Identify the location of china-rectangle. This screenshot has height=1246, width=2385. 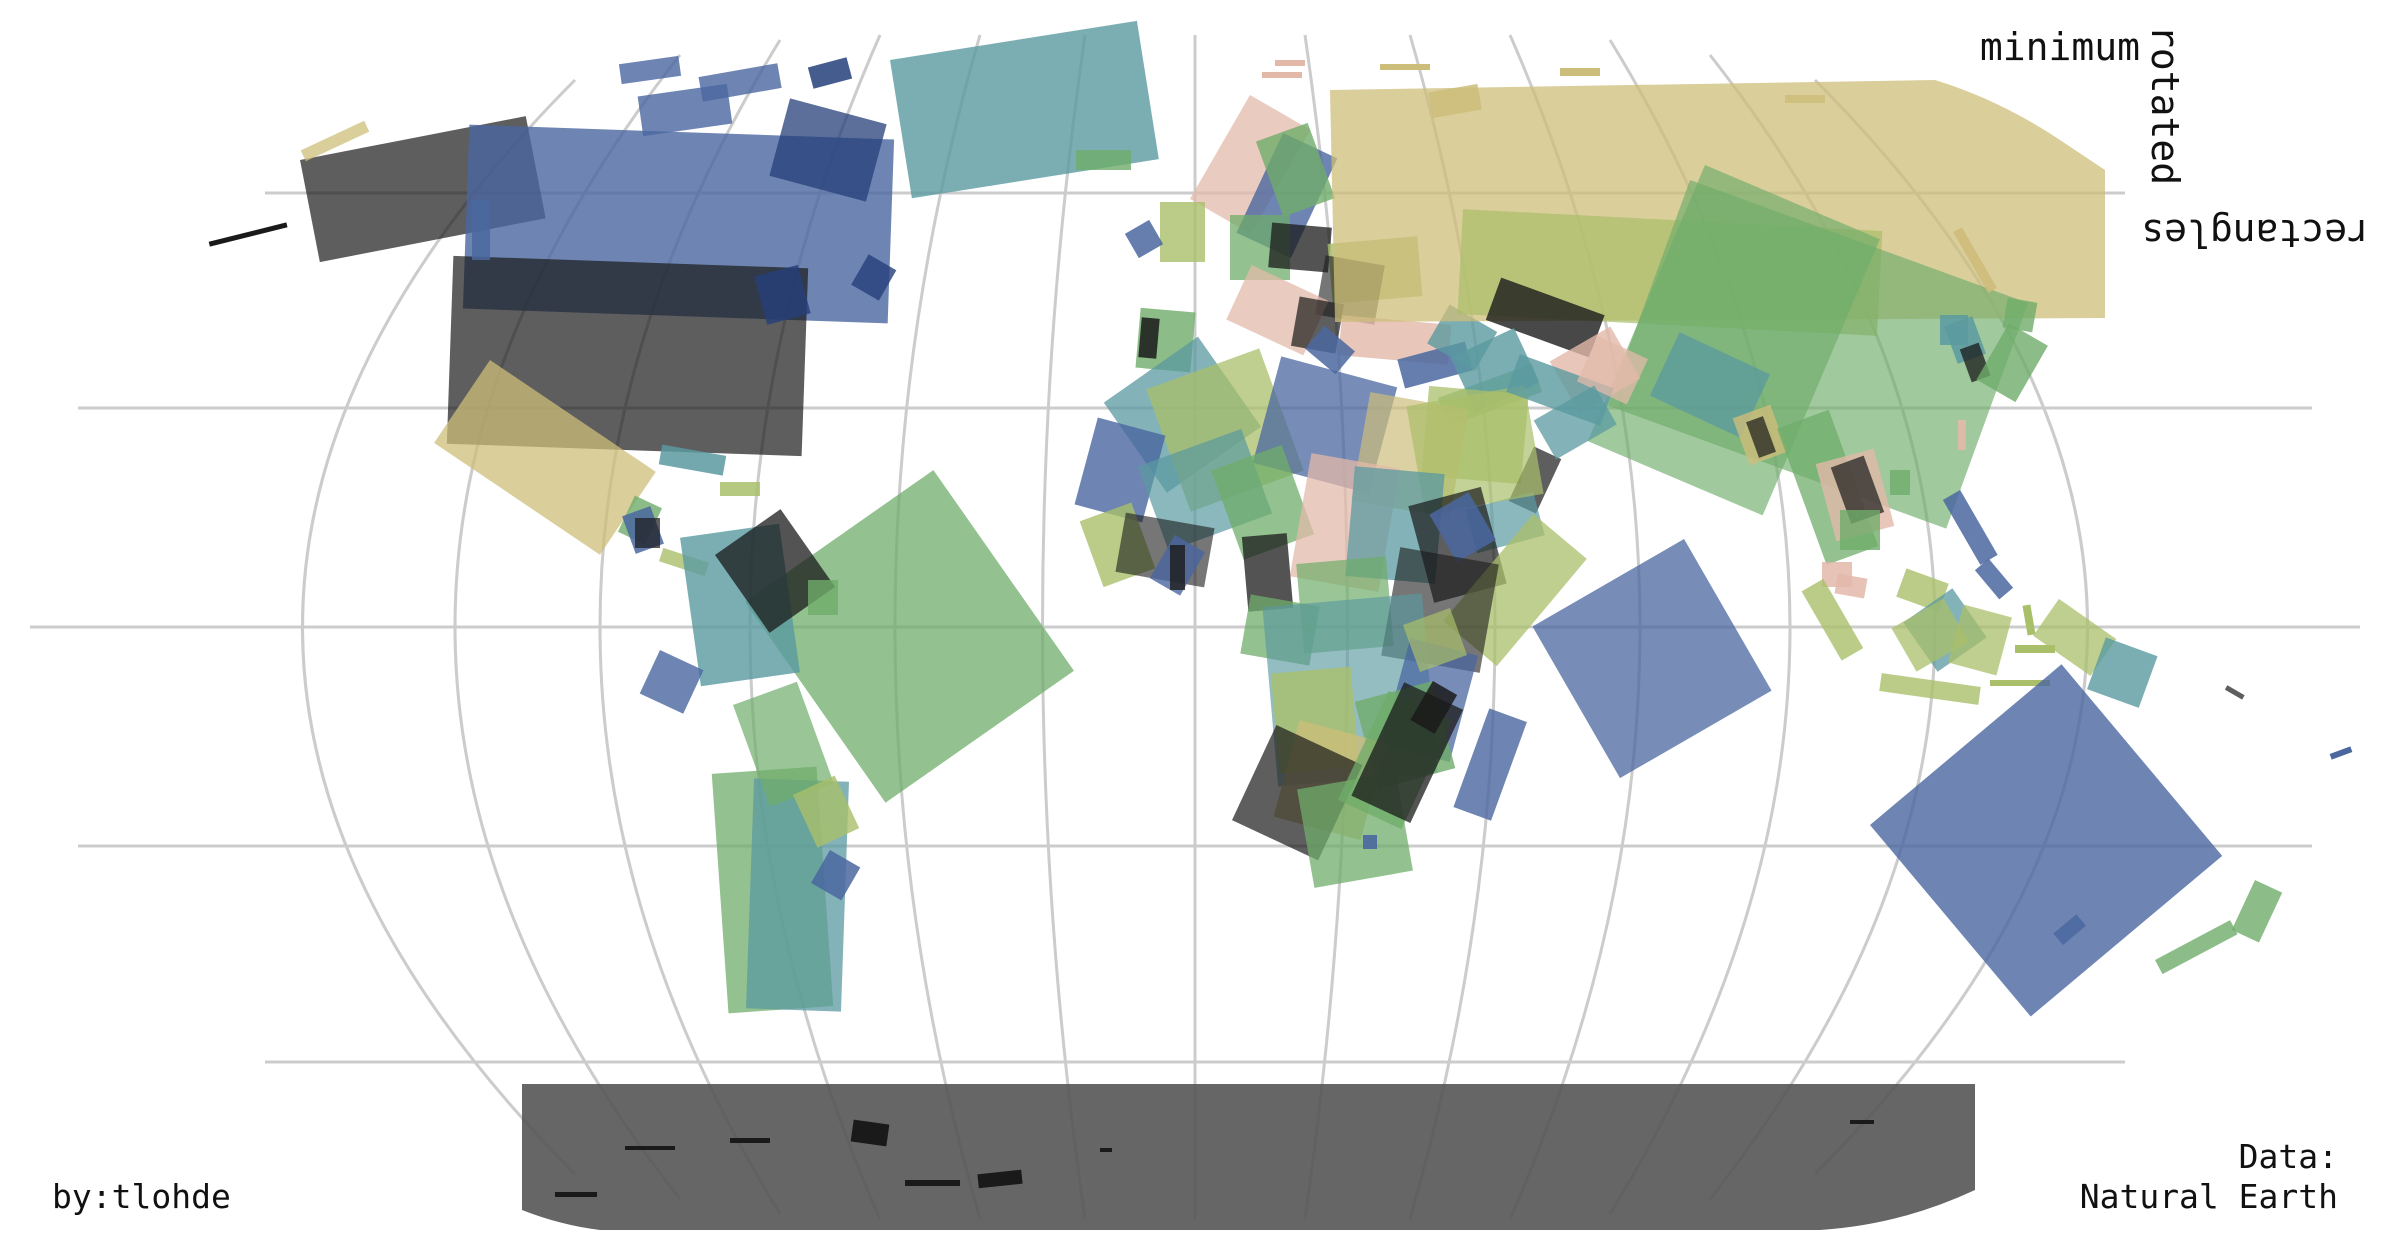
(1652, 659).